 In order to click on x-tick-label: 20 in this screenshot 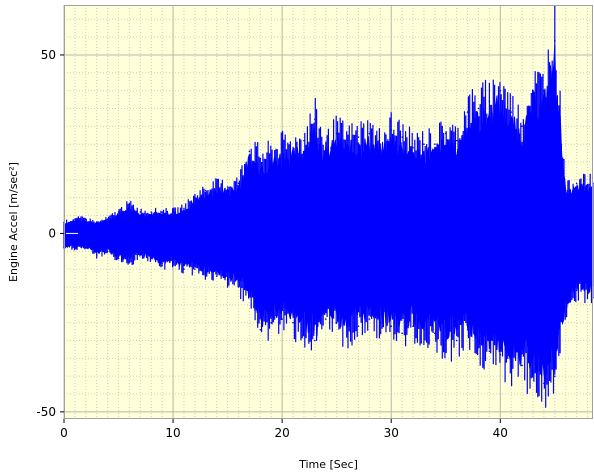, I will do `click(282, 433)`.